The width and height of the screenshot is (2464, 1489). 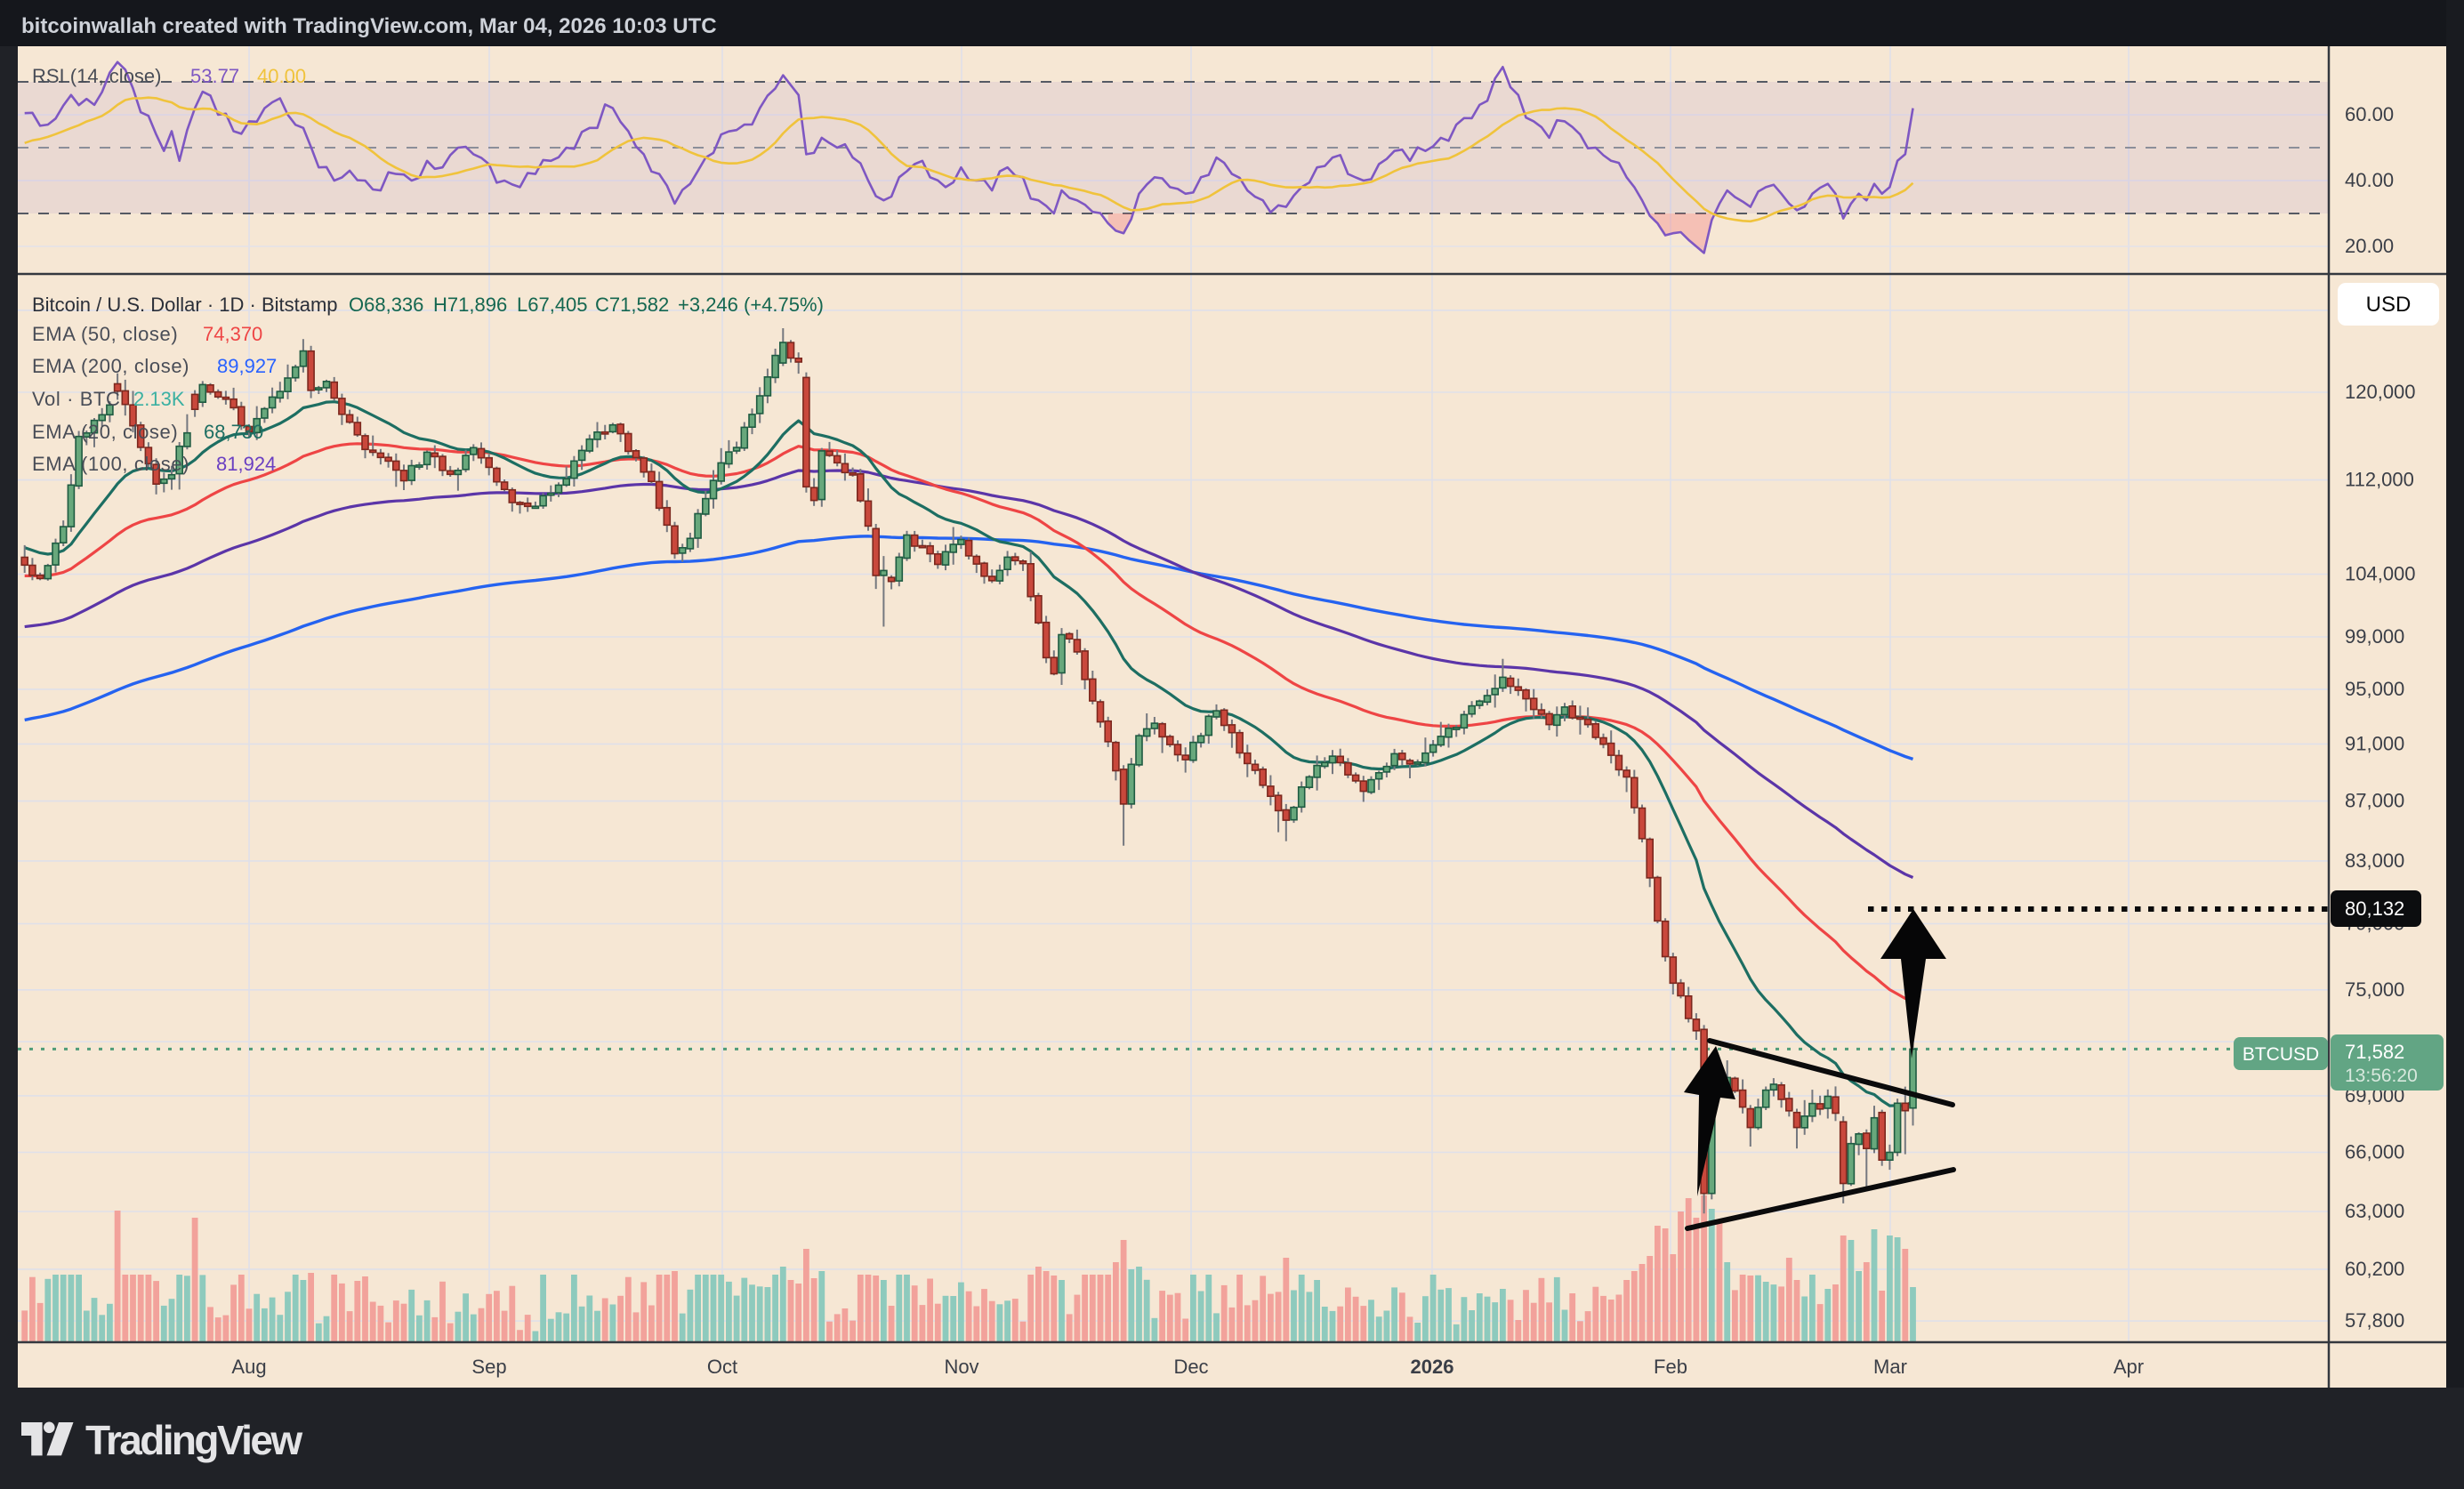 I want to click on svg-text: 104,000, so click(x=2380, y=574).